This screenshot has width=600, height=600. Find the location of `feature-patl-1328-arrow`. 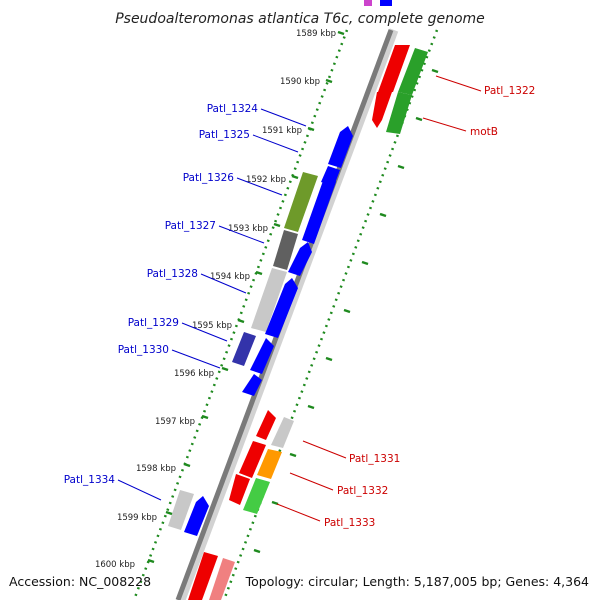

feature-patl-1328-arrow is located at coordinates (281, 308).